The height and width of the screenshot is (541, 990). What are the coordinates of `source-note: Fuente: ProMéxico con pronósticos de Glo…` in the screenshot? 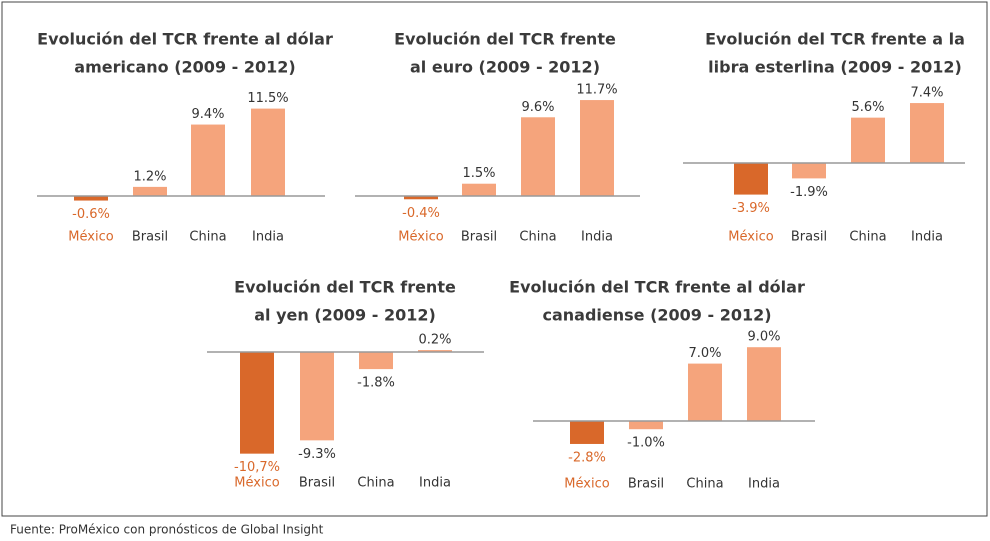 It's located at (167, 530).